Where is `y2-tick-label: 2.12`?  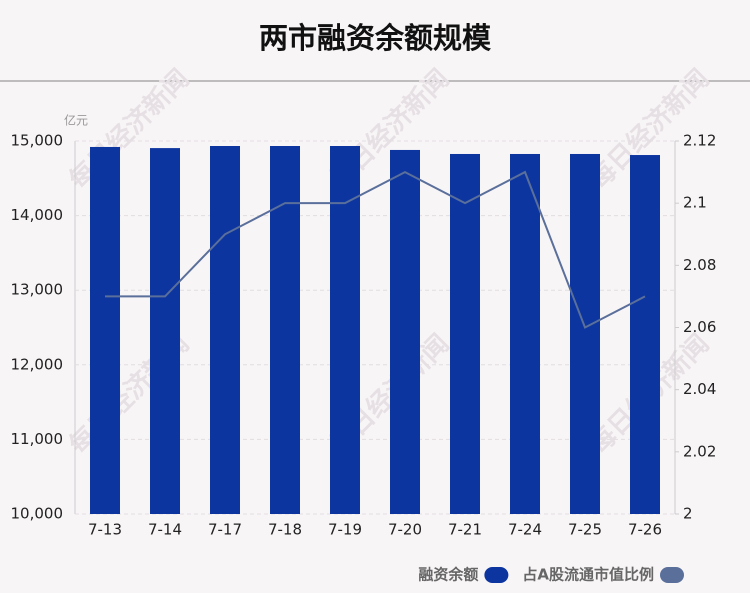 y2-tick-label: 2.12 is located at coordinates (699, 141).